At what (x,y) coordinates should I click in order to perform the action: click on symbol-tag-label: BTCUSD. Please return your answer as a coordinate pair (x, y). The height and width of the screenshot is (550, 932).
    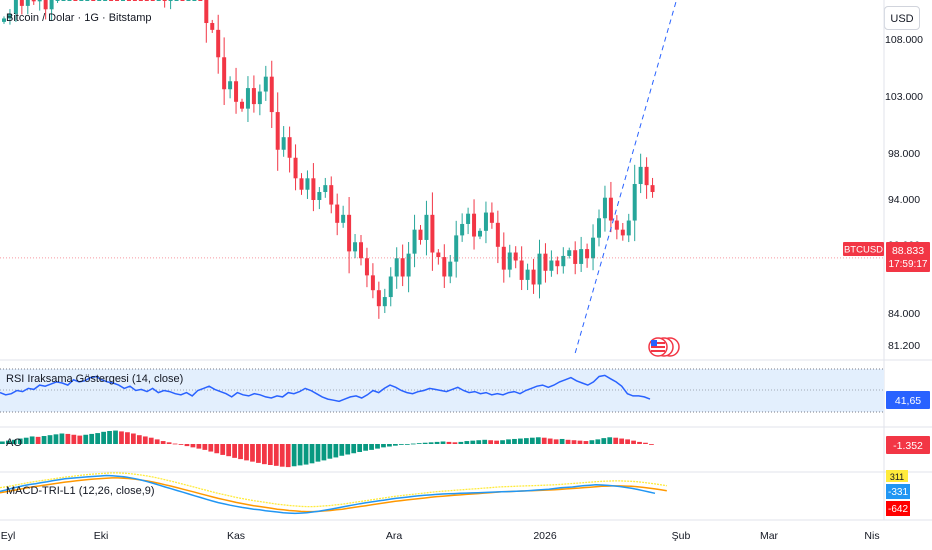
    Looking at the image, I should click on (863, 250).